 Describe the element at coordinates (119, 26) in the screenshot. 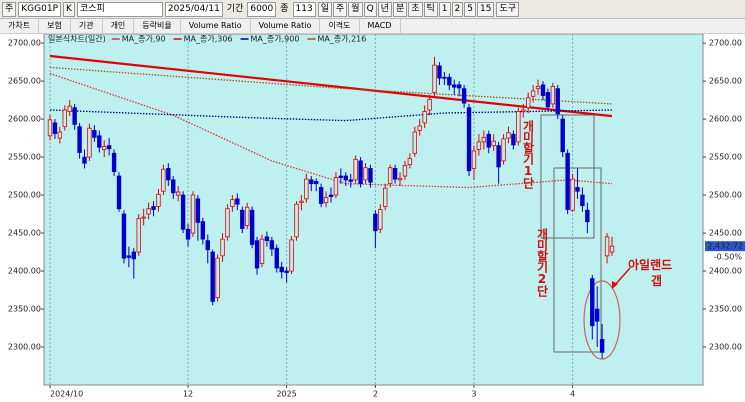

I see `tab: 개인` at that location.